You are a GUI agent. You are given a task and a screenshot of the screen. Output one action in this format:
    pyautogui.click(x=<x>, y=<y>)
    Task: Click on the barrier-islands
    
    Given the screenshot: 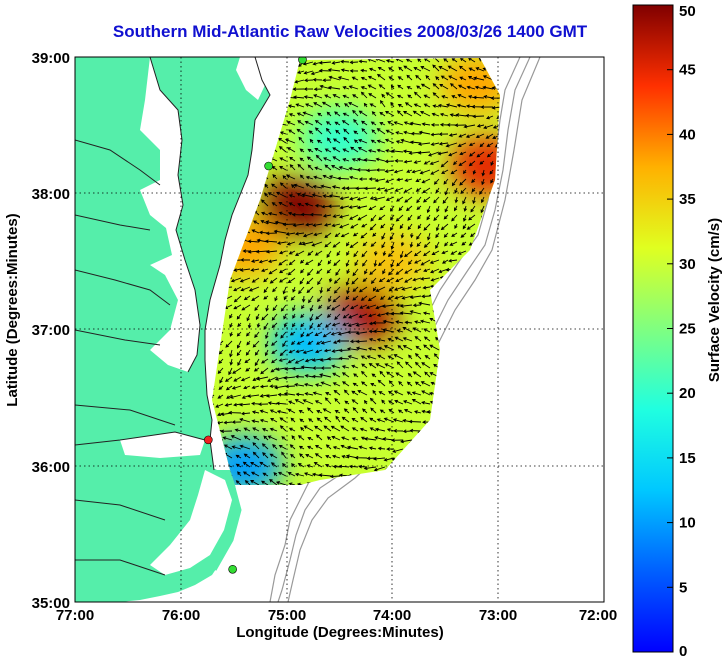 What is the action you would take?
    pyautogui.click(x=227, y=519)
    